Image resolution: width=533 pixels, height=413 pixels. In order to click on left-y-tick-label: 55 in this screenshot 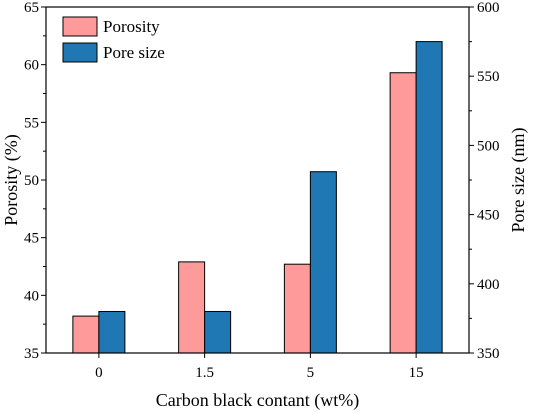, I will do `click(31, 123)`.